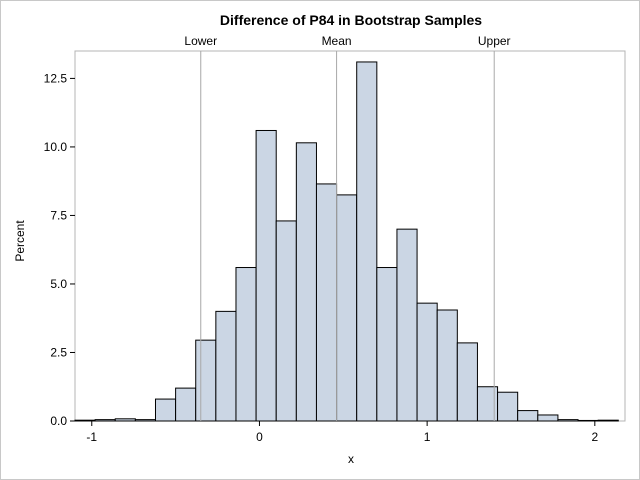  What do you see at coordinates (494, 41) in the screenshot?
I see `reference-label-upper: Upper` at bounding box center [494, 41].